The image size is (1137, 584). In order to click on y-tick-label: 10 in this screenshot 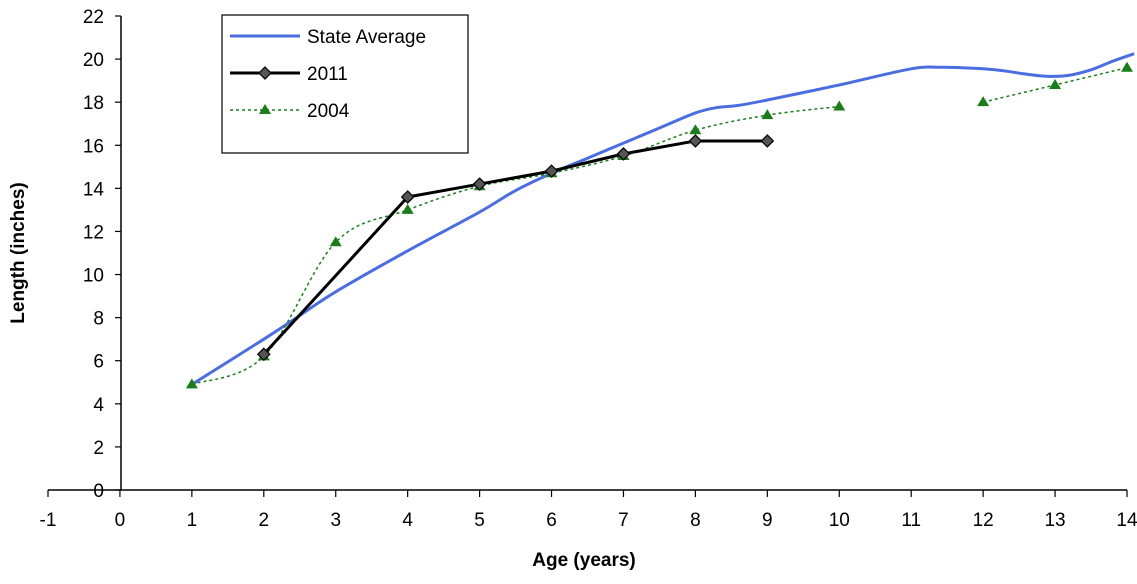, I will do `click(93, 276)`.